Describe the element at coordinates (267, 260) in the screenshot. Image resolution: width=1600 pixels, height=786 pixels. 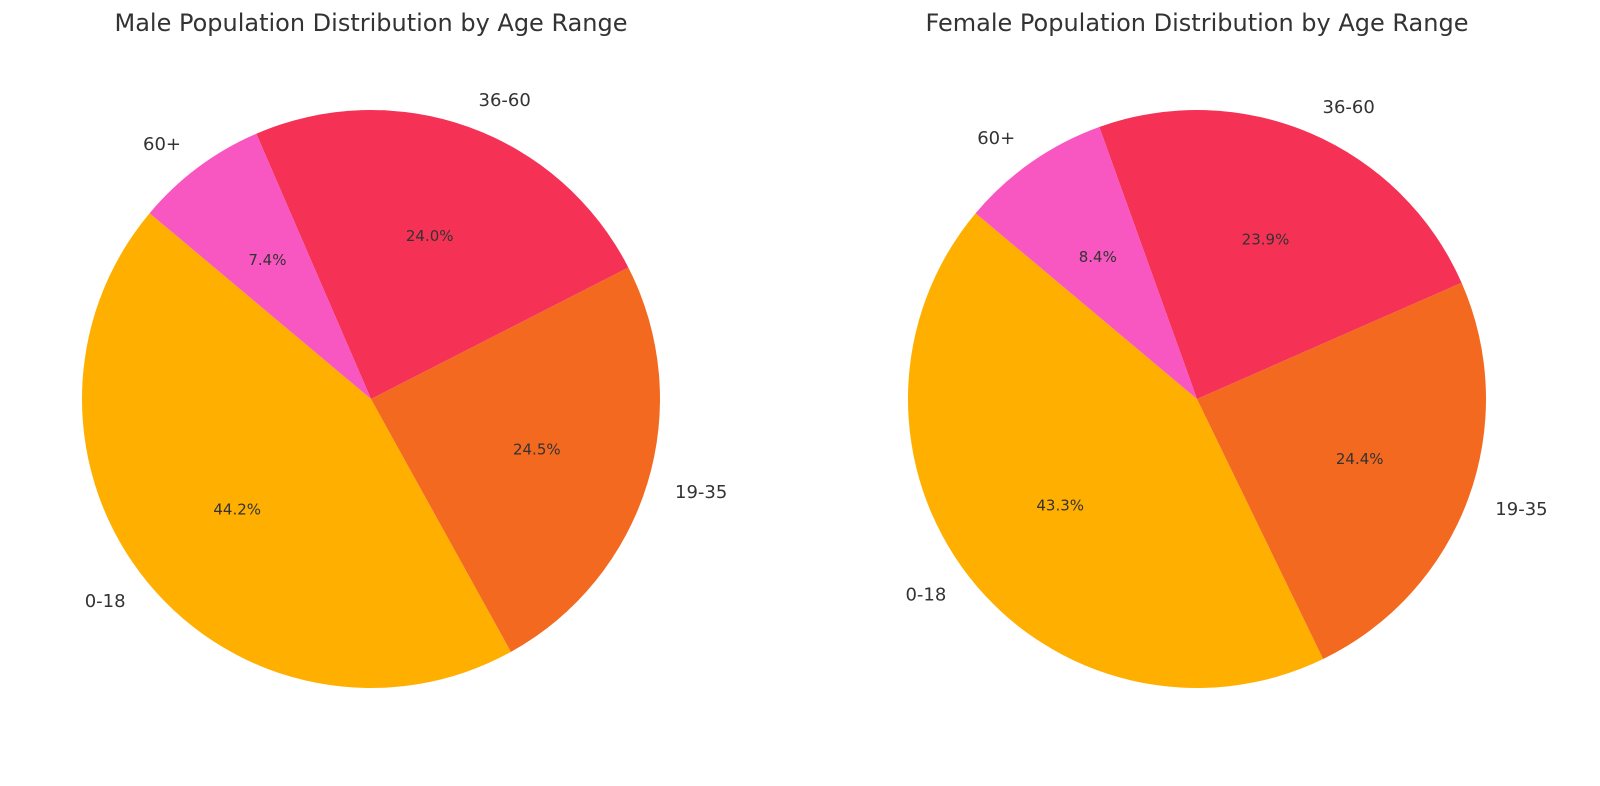
I see `male-pct-60-plus: 7.4%` at that location.